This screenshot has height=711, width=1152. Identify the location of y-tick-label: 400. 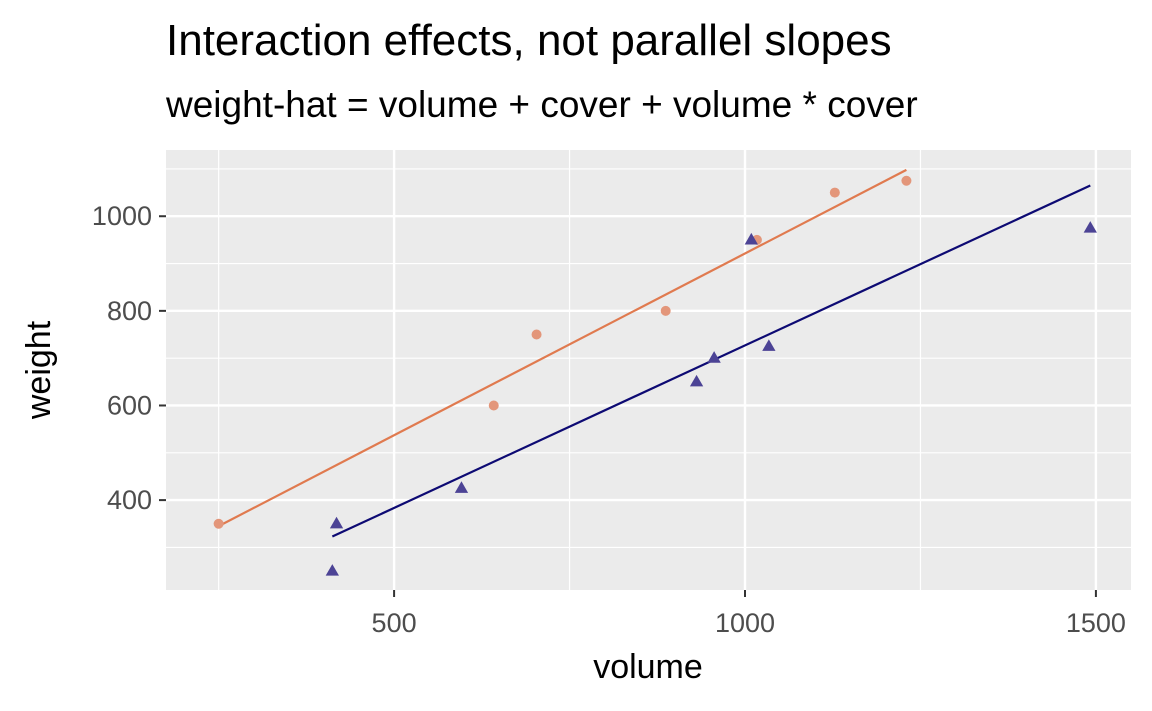
(129, 500).